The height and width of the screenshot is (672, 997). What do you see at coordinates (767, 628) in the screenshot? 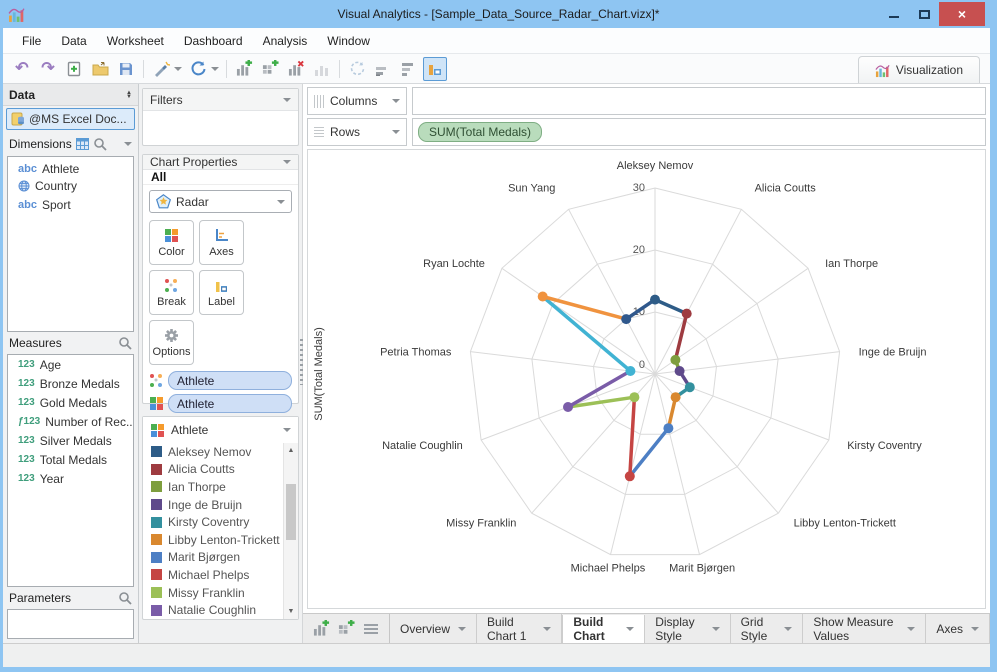
I see `sheet-tab: Grid Style` at bounding box center [767, 628].